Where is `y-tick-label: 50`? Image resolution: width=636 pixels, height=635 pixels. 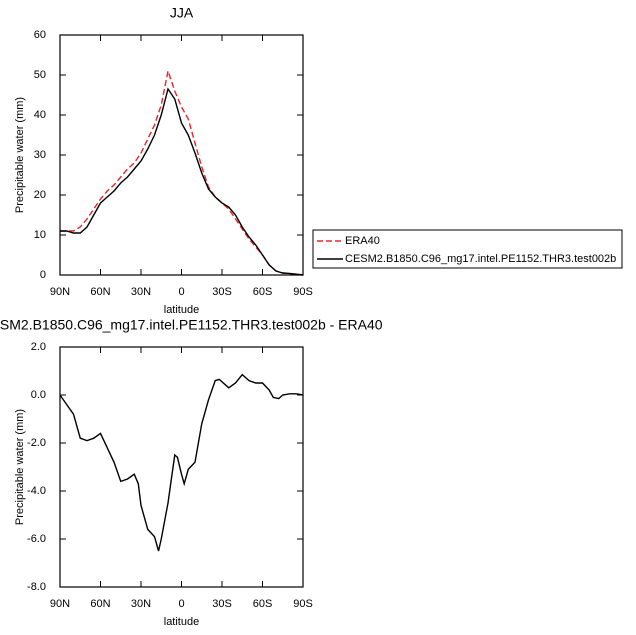 y-tick-label: 50 is located at coordinates (40, 75).